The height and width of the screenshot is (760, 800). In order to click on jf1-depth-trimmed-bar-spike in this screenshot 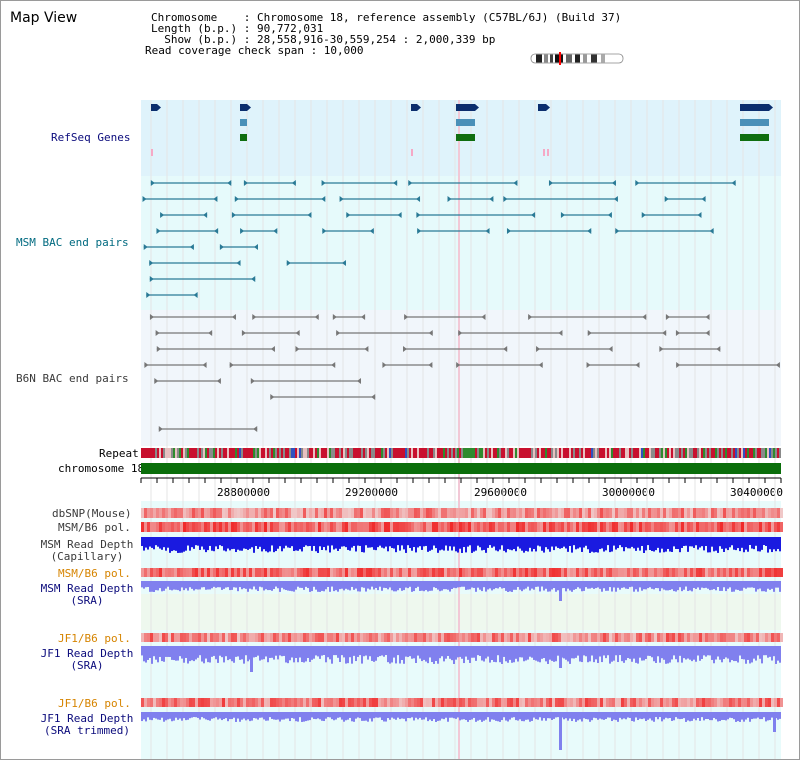, I will do `click(774, 722)`.